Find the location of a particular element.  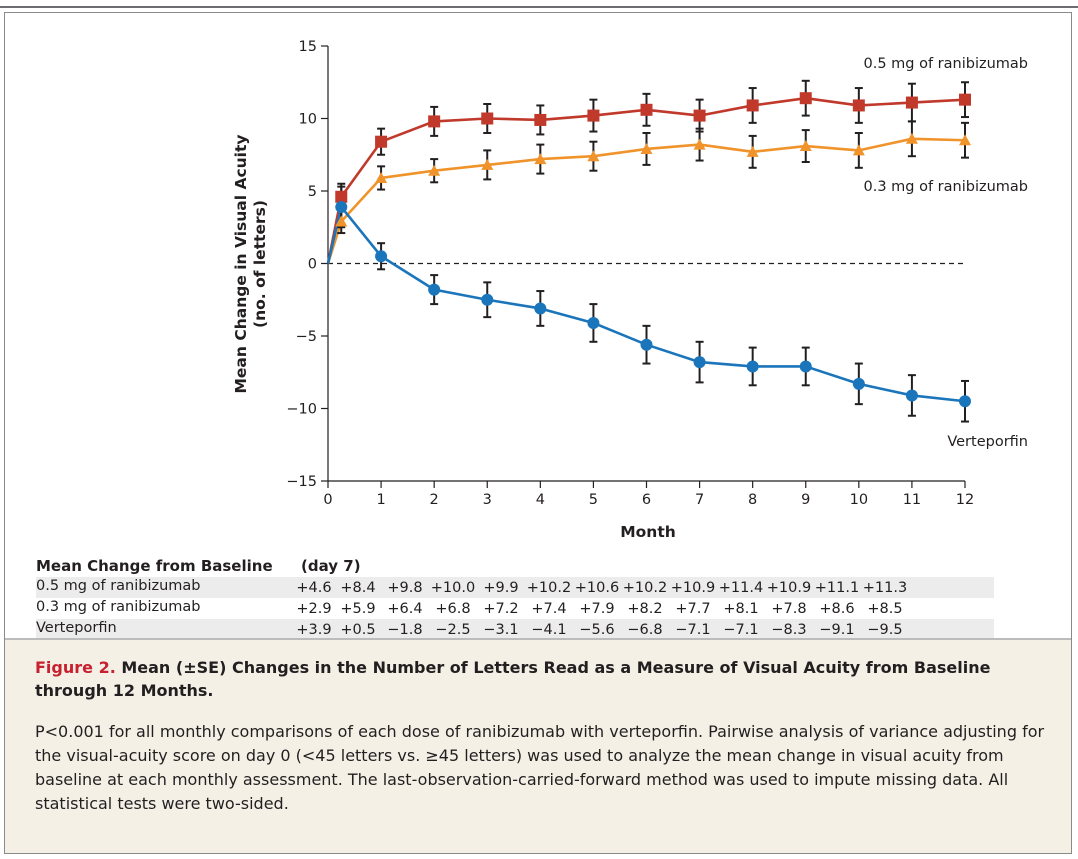

x-tick-label: 6 is located at coordinates (646, 500).